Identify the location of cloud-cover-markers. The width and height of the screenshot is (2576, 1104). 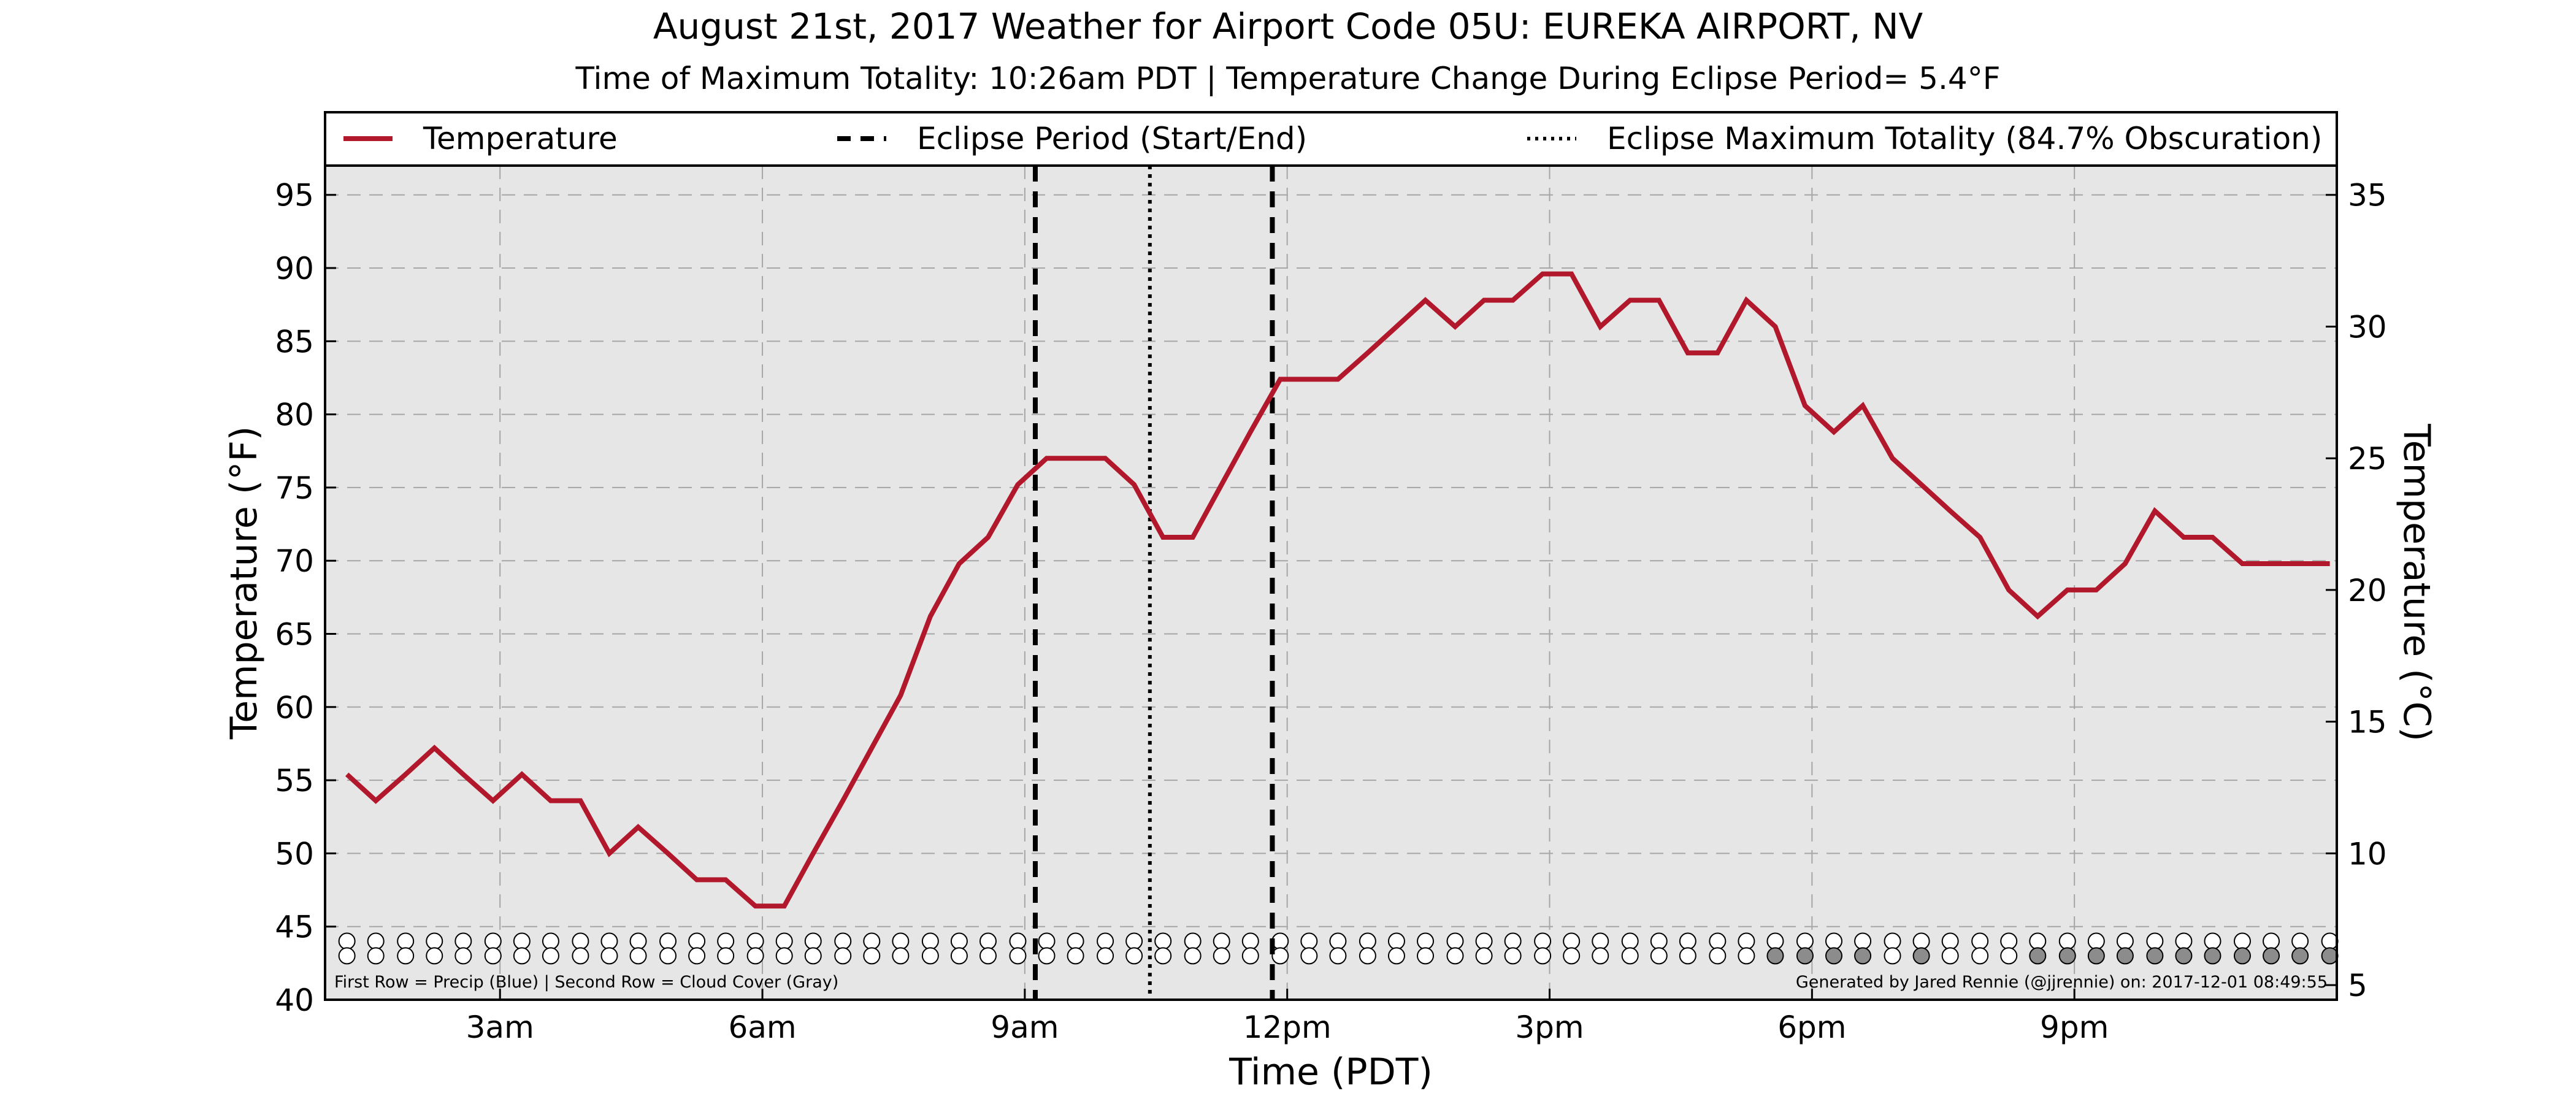
(1338, 948).